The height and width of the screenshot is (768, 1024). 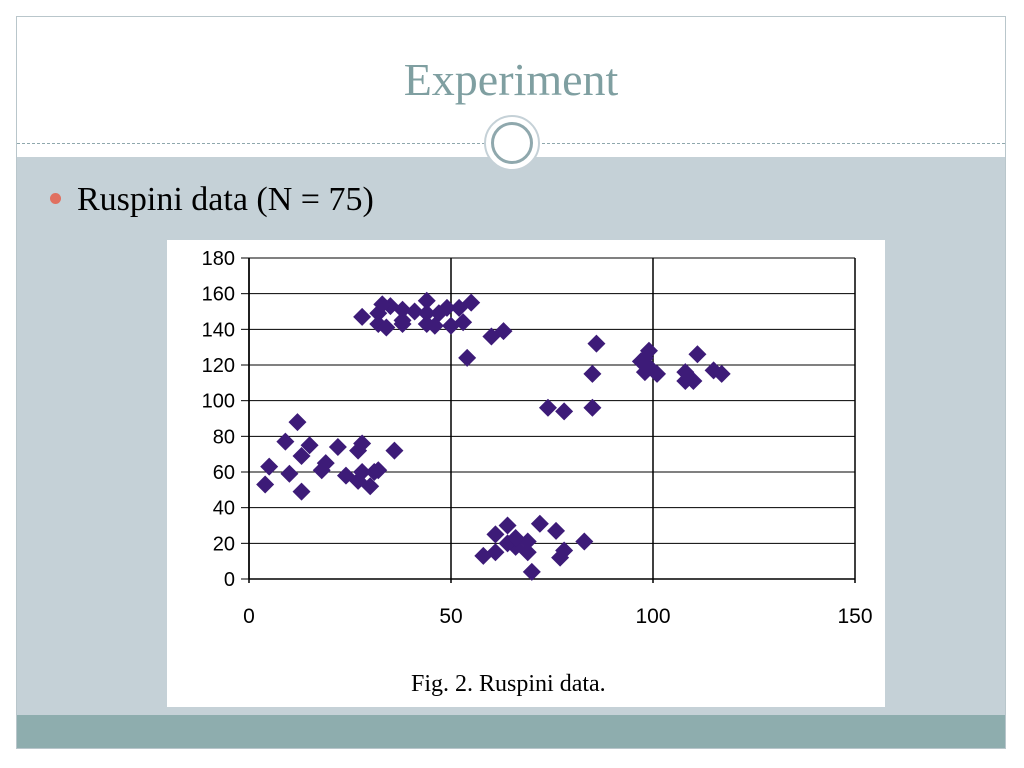 I want to click on y-tick-label: 40, so click(x=224, y=509).